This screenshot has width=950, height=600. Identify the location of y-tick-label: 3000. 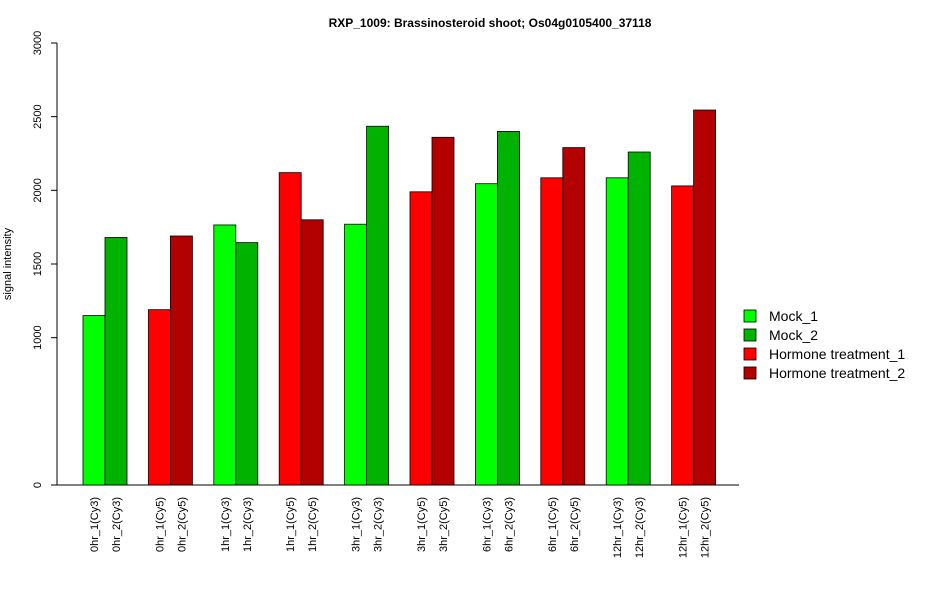
(38, 43).